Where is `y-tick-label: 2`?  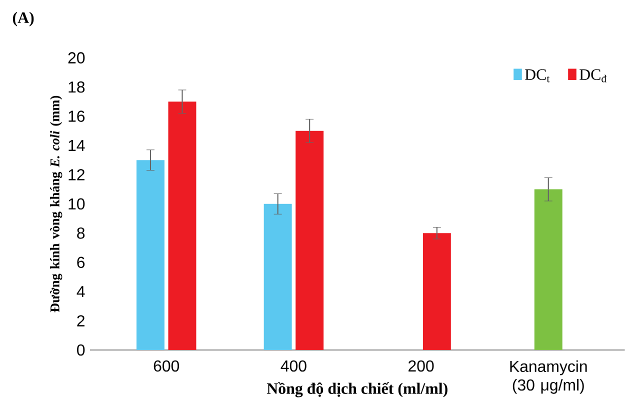
y-tick-label: 2 is located at coordinates (80, 320).